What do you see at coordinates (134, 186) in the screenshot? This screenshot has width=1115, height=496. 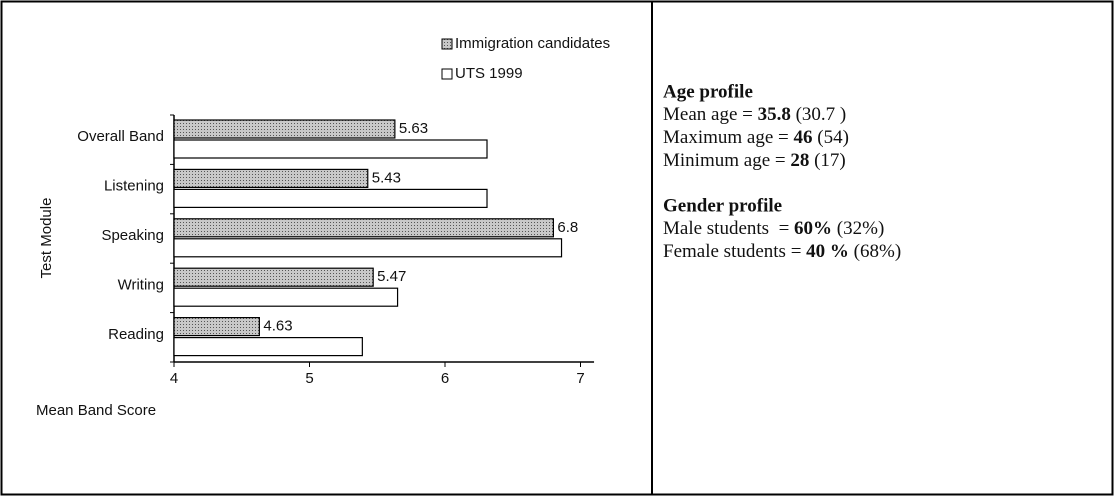 I see `y-tick-label: Listening` at bounding box center [134, 186].